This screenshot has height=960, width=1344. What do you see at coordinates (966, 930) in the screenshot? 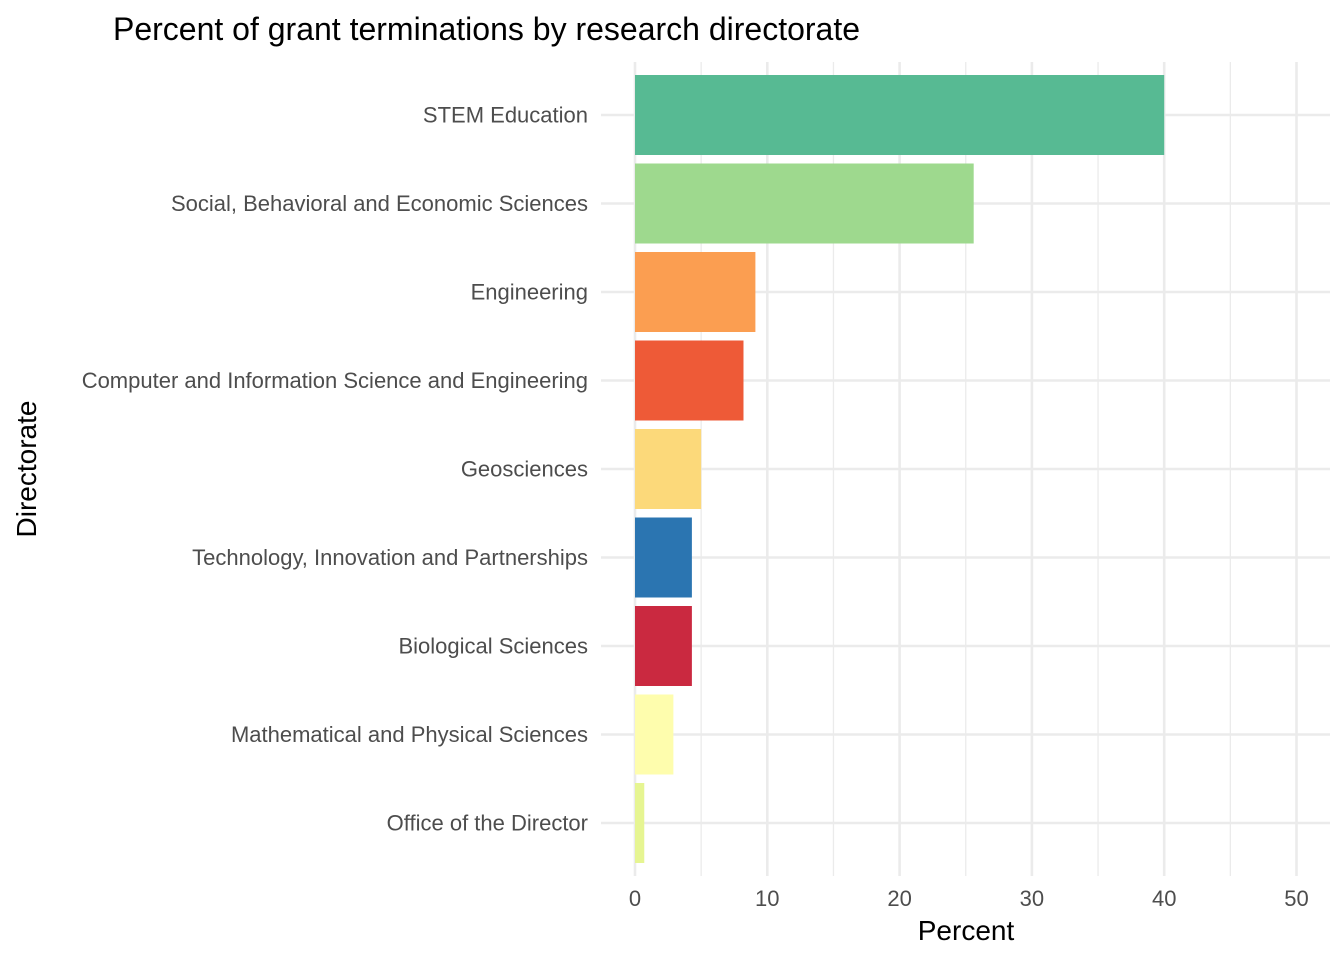
I see `x-axis-title: Percent` at bounding box center [966, 930].